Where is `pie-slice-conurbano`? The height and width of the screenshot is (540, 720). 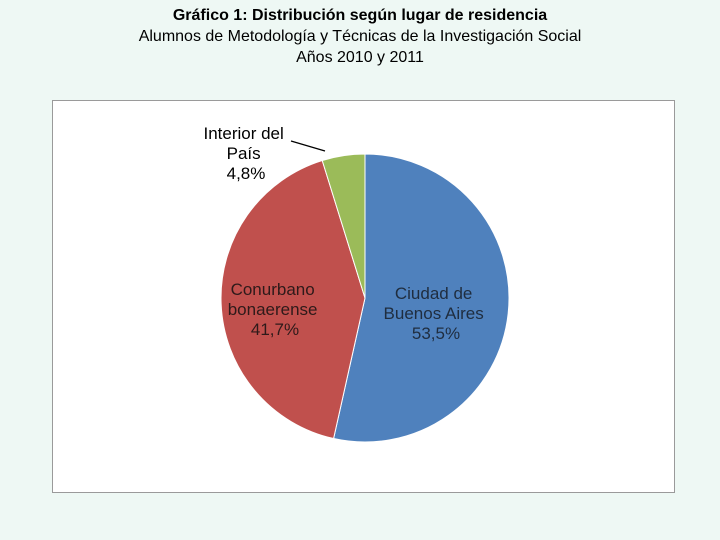
pie-slice-conurbano is located at coordinates (293, 299).